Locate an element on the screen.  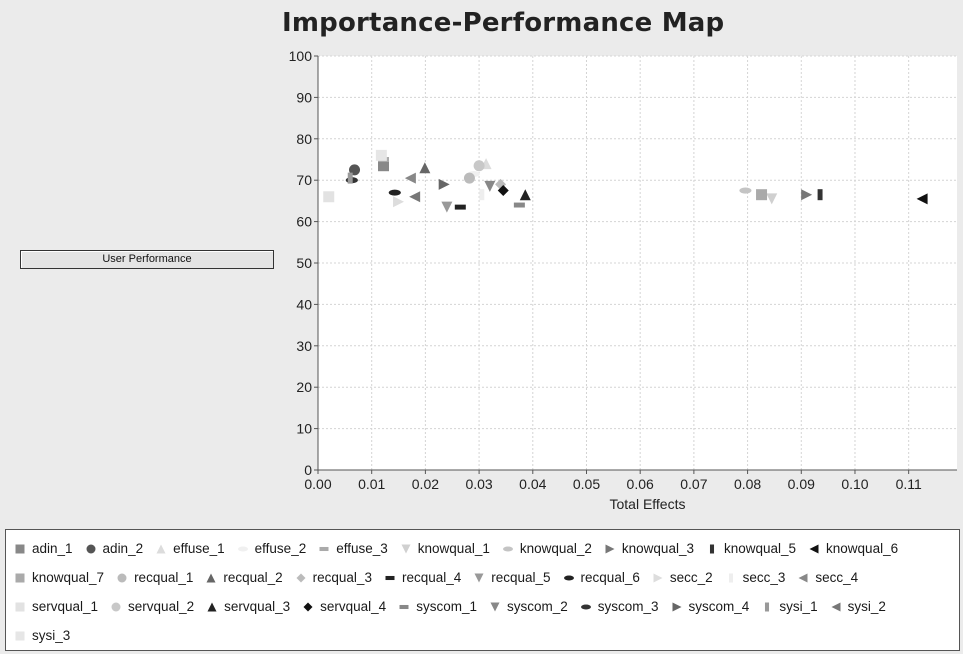
legend-item-recqual_4: recqual_4 is located at coordinates (422, 577).